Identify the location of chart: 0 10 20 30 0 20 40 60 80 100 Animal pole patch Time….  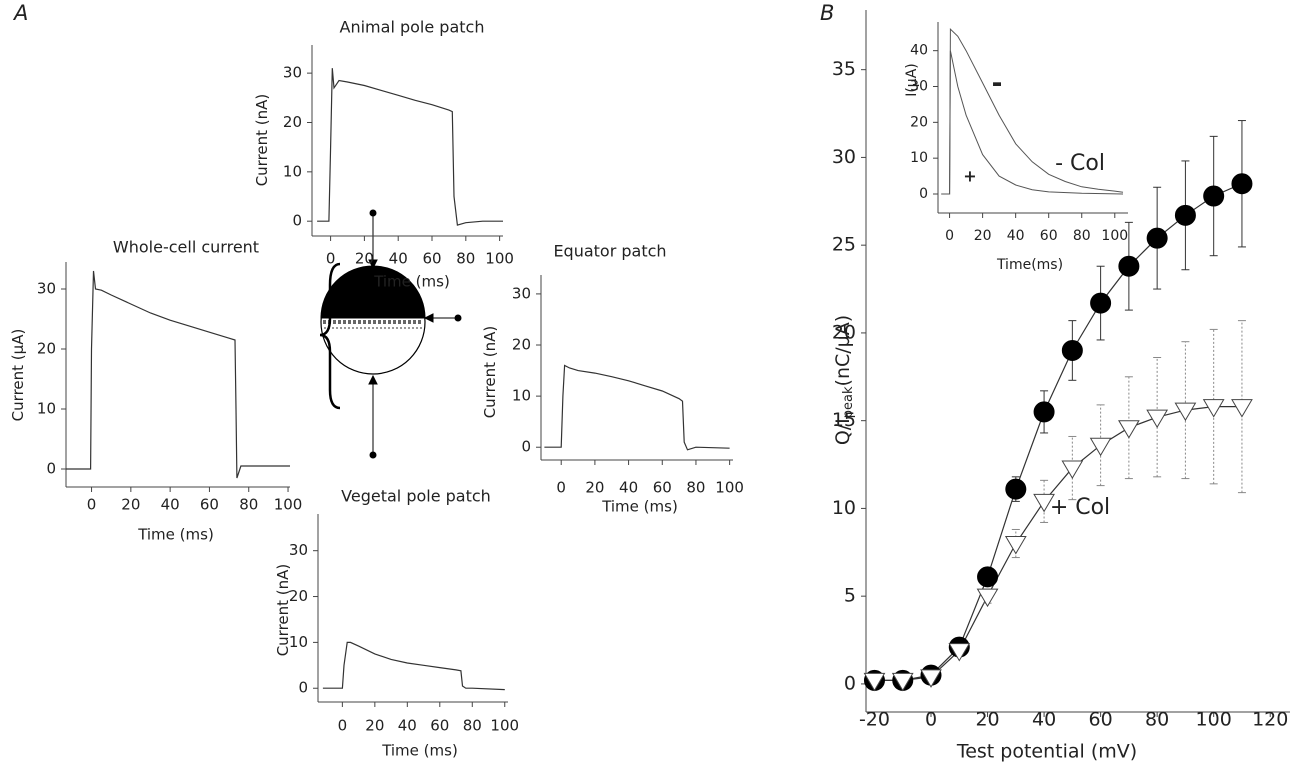
(383, 154).